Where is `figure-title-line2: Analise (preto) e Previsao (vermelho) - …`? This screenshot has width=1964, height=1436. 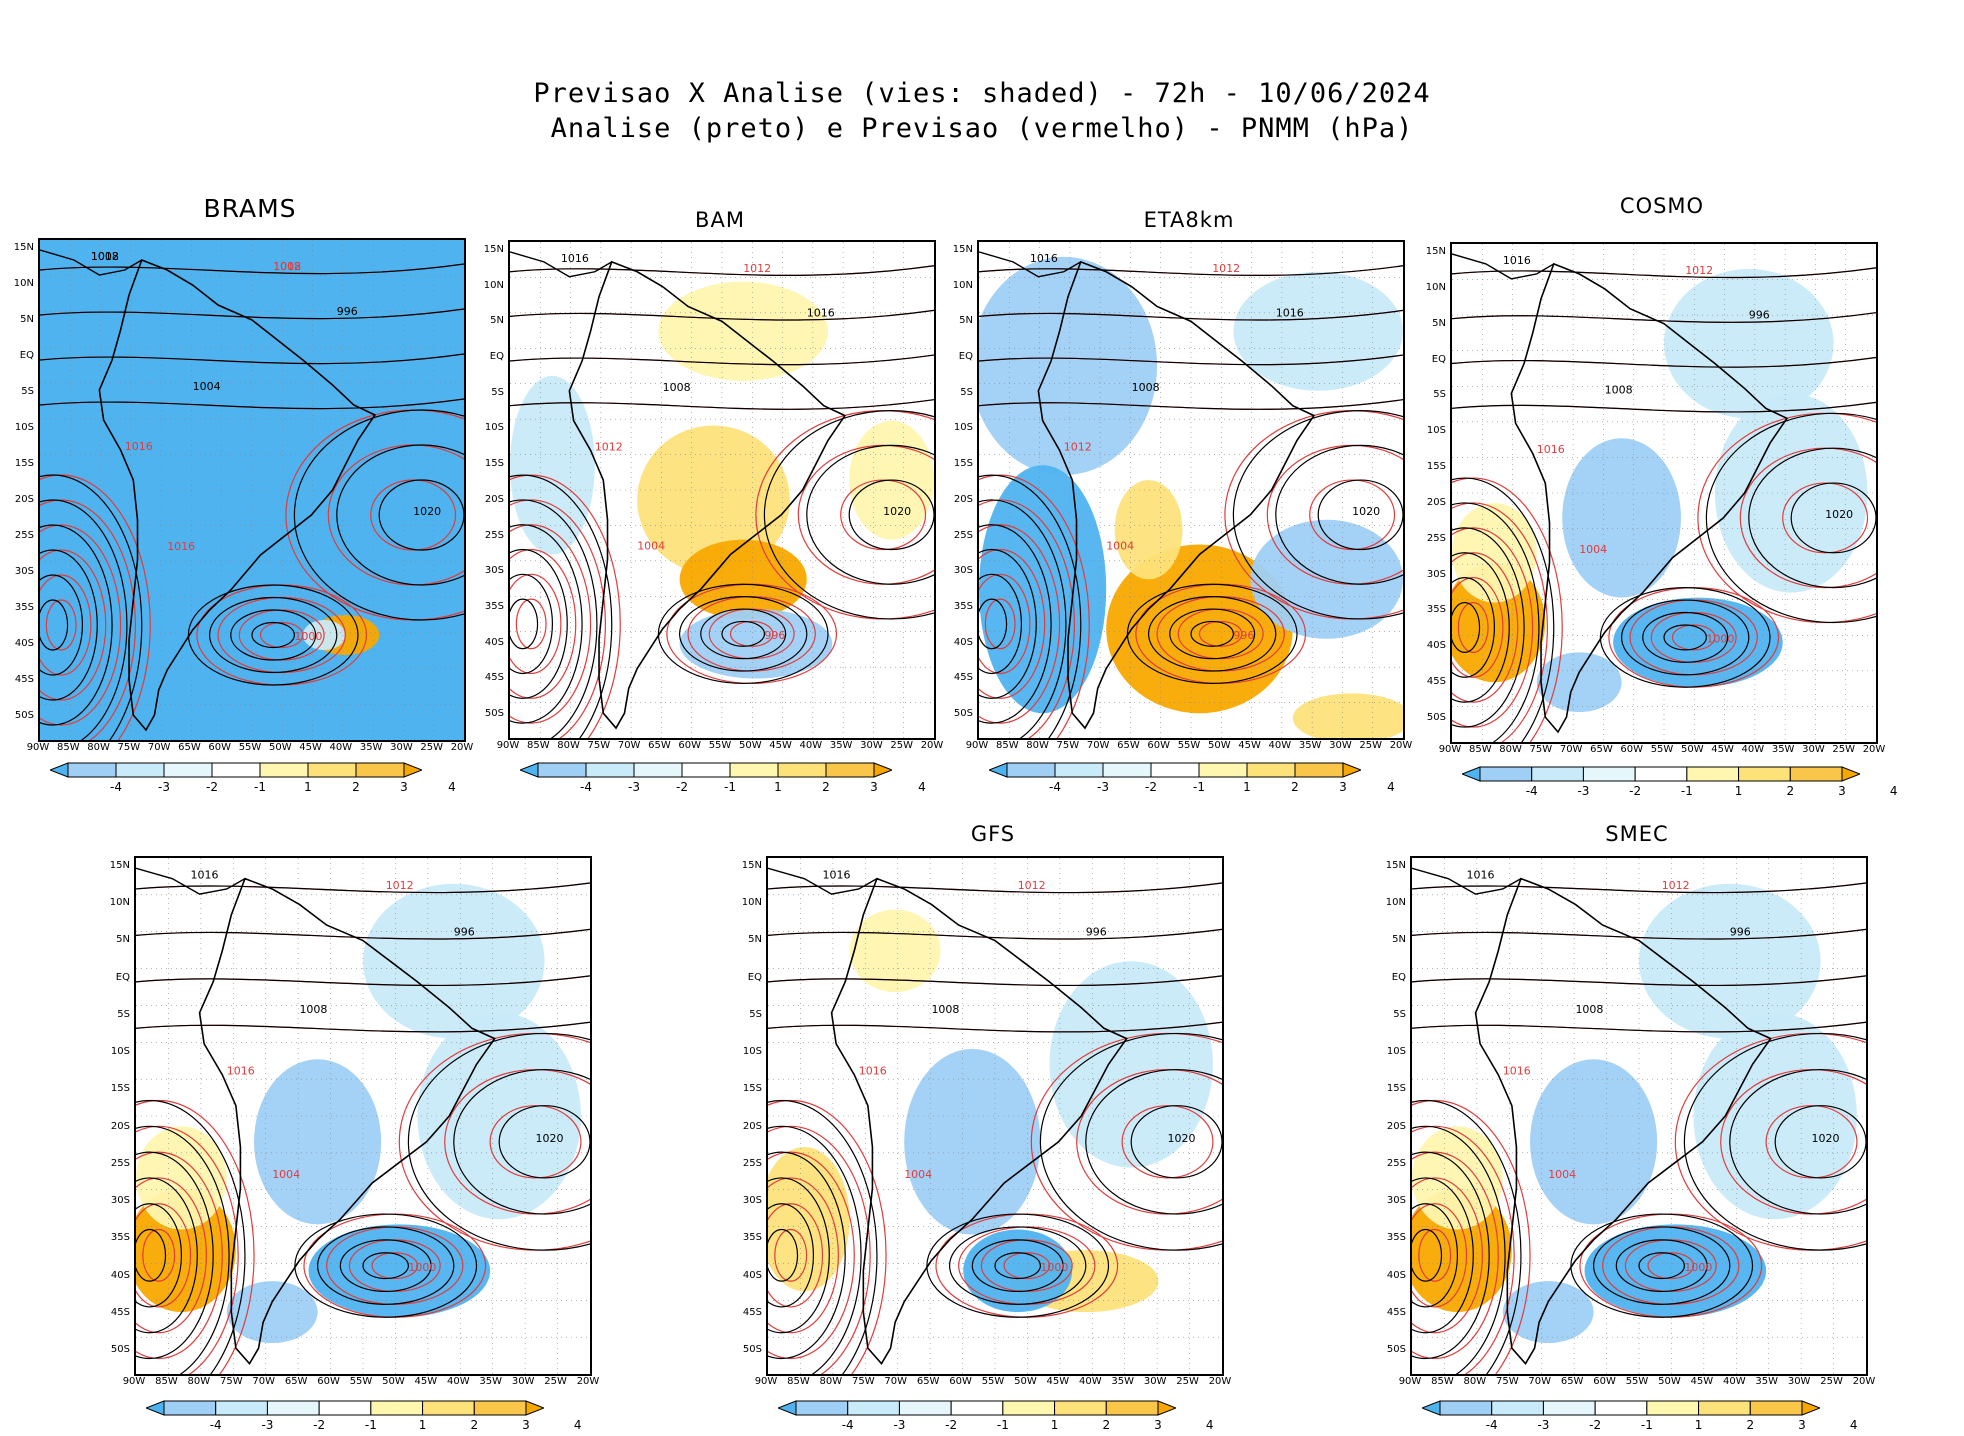
figure-title-line2: Analise (preto) e Previsao (vermelho) - … is located at coordinates (982, 128).